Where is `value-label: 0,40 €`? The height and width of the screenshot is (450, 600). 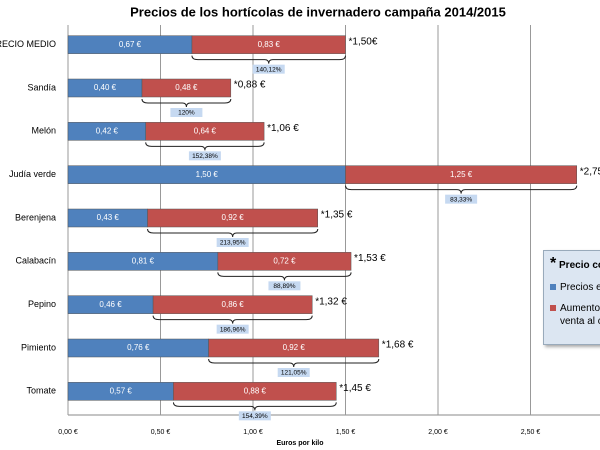
value-label: 0,40 € is located at coordinates (105, 87).